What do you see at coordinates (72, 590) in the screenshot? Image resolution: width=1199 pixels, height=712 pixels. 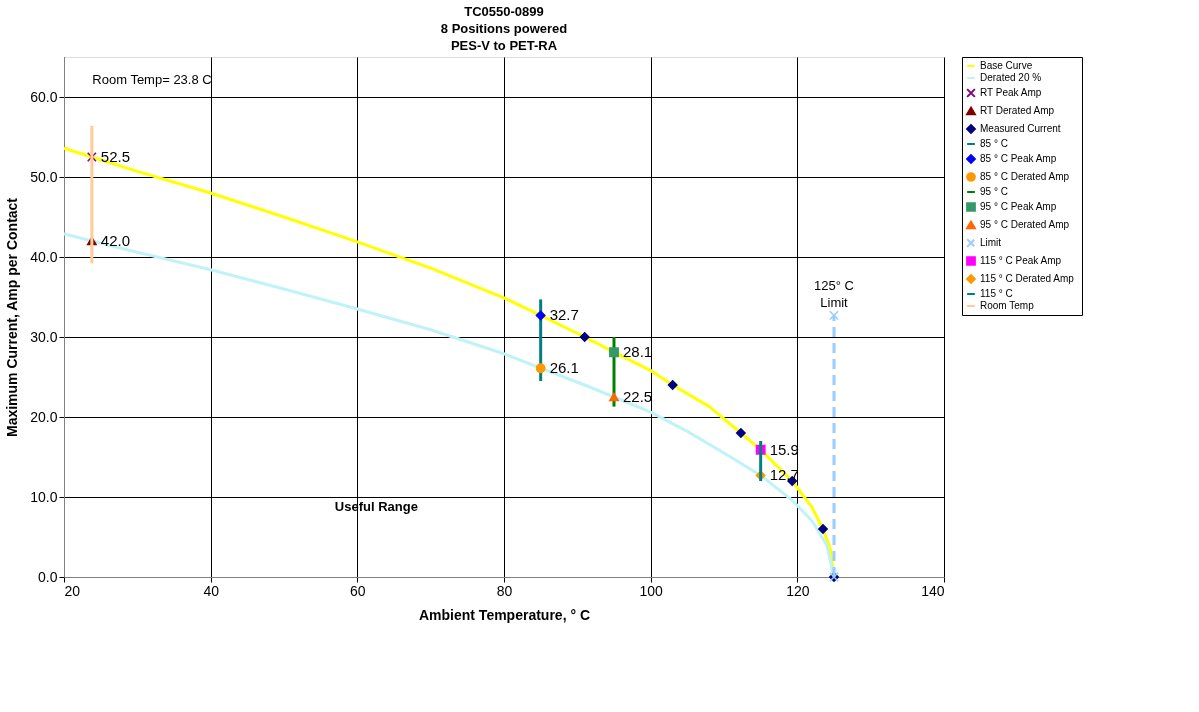 I see `x-tick-label: 20` at bounding box center [72, 590].